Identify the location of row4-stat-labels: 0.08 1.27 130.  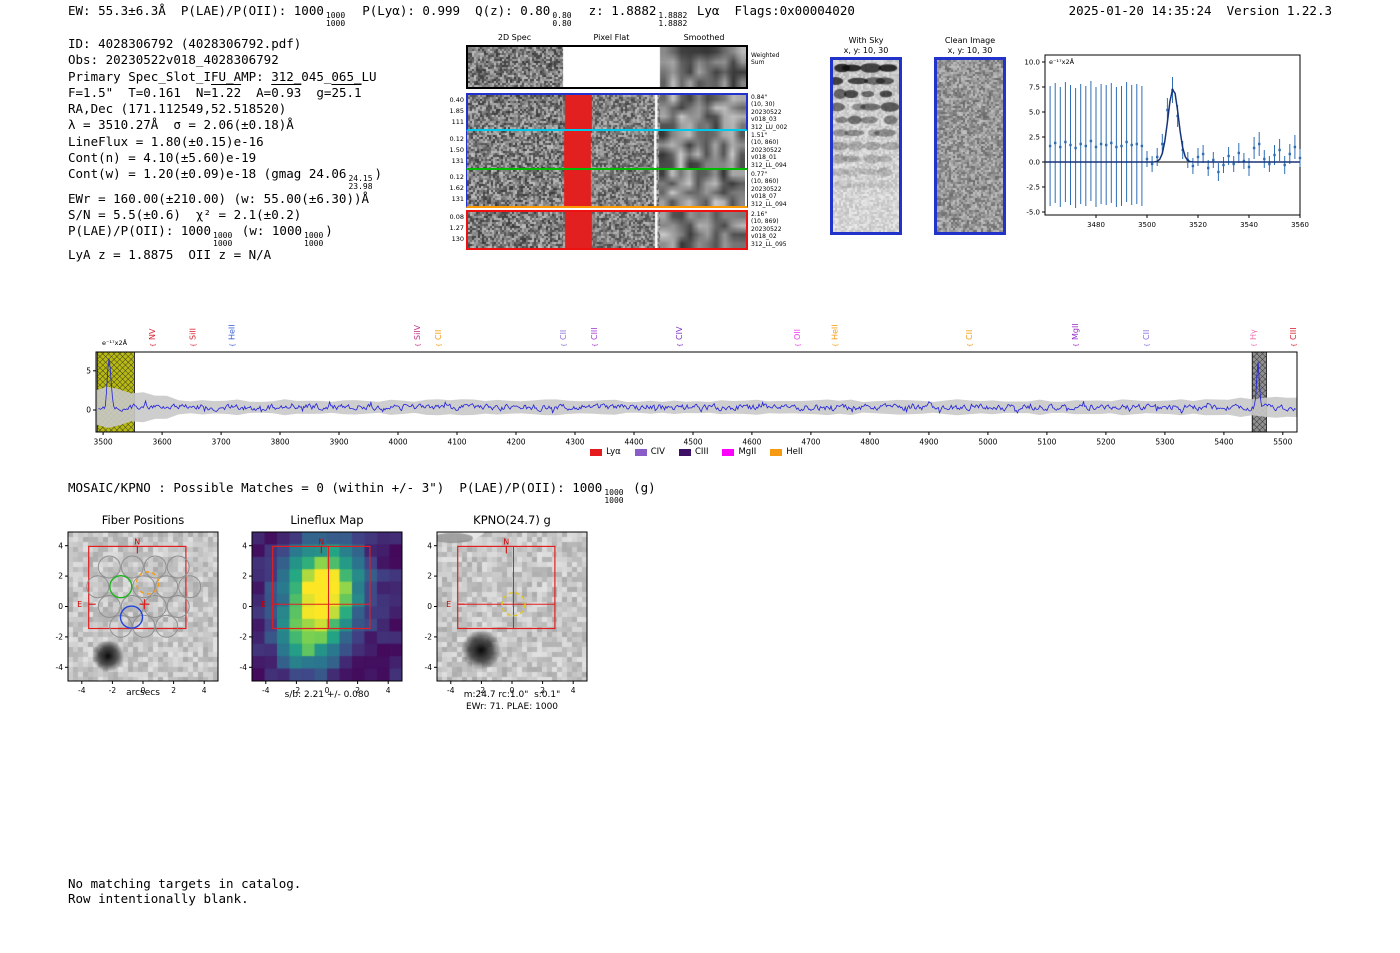
(451, 228).